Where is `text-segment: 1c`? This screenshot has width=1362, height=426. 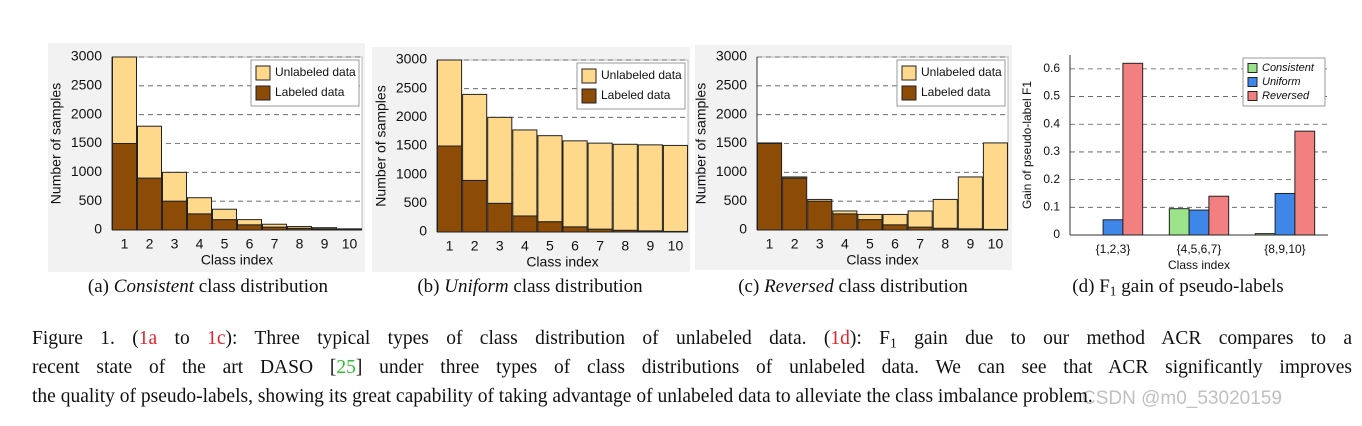 text-segment: 1c is located at coordinates (216, 338).